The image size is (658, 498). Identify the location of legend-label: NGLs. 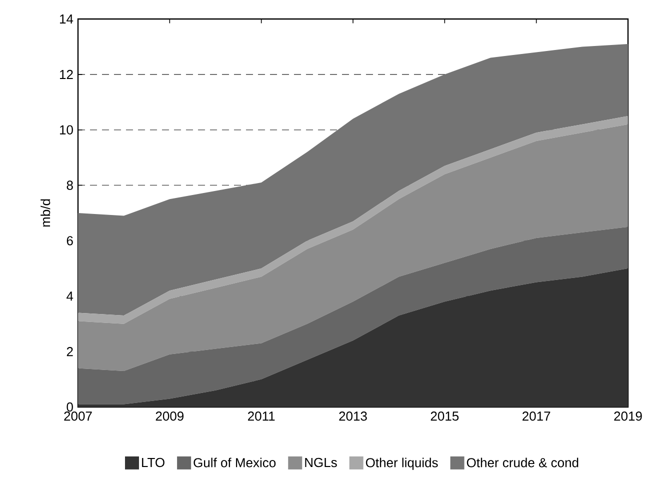
(321, 463).